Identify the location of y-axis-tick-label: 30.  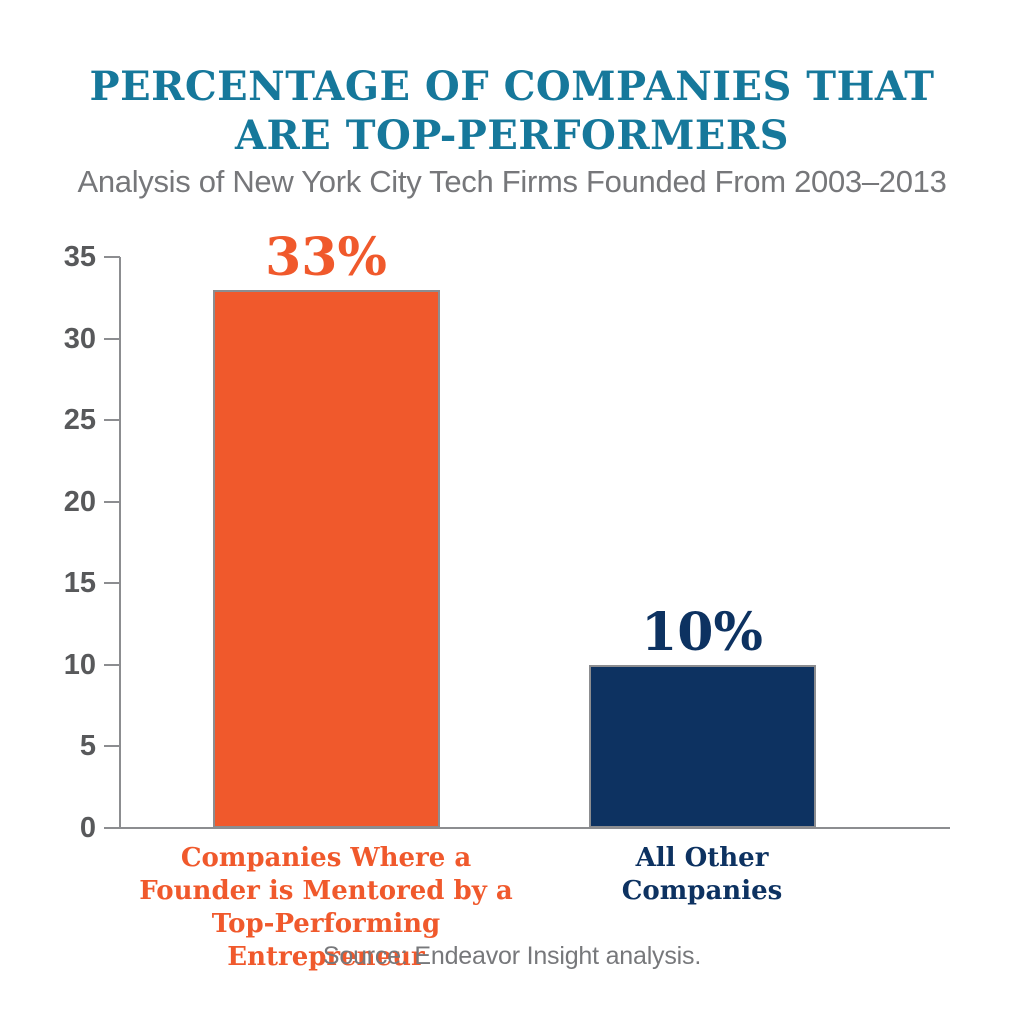
(79, 338).